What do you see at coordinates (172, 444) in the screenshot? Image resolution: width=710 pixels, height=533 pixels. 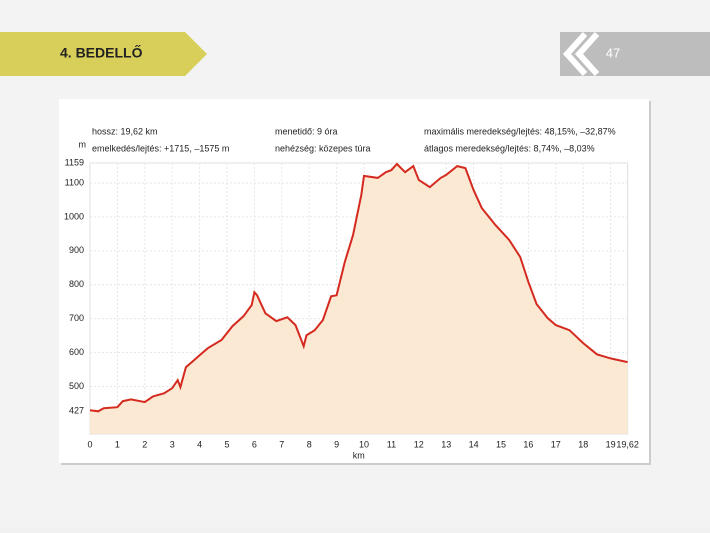 I see `x-tick-label: 3` at bounding box center [172, 444].